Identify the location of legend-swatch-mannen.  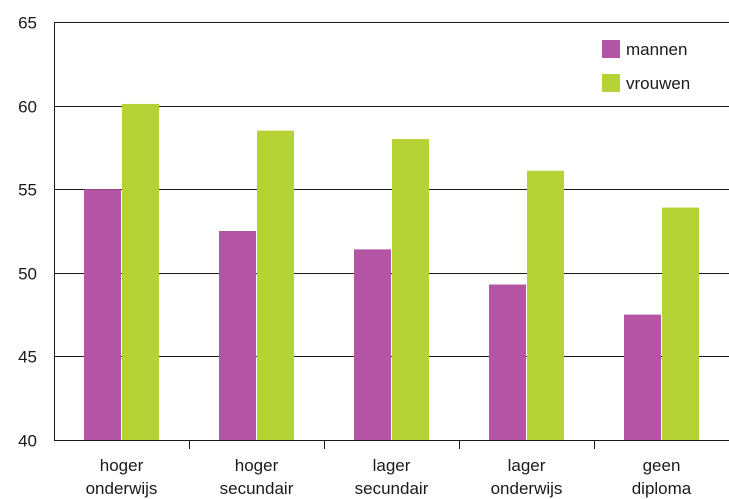
(611, 49).